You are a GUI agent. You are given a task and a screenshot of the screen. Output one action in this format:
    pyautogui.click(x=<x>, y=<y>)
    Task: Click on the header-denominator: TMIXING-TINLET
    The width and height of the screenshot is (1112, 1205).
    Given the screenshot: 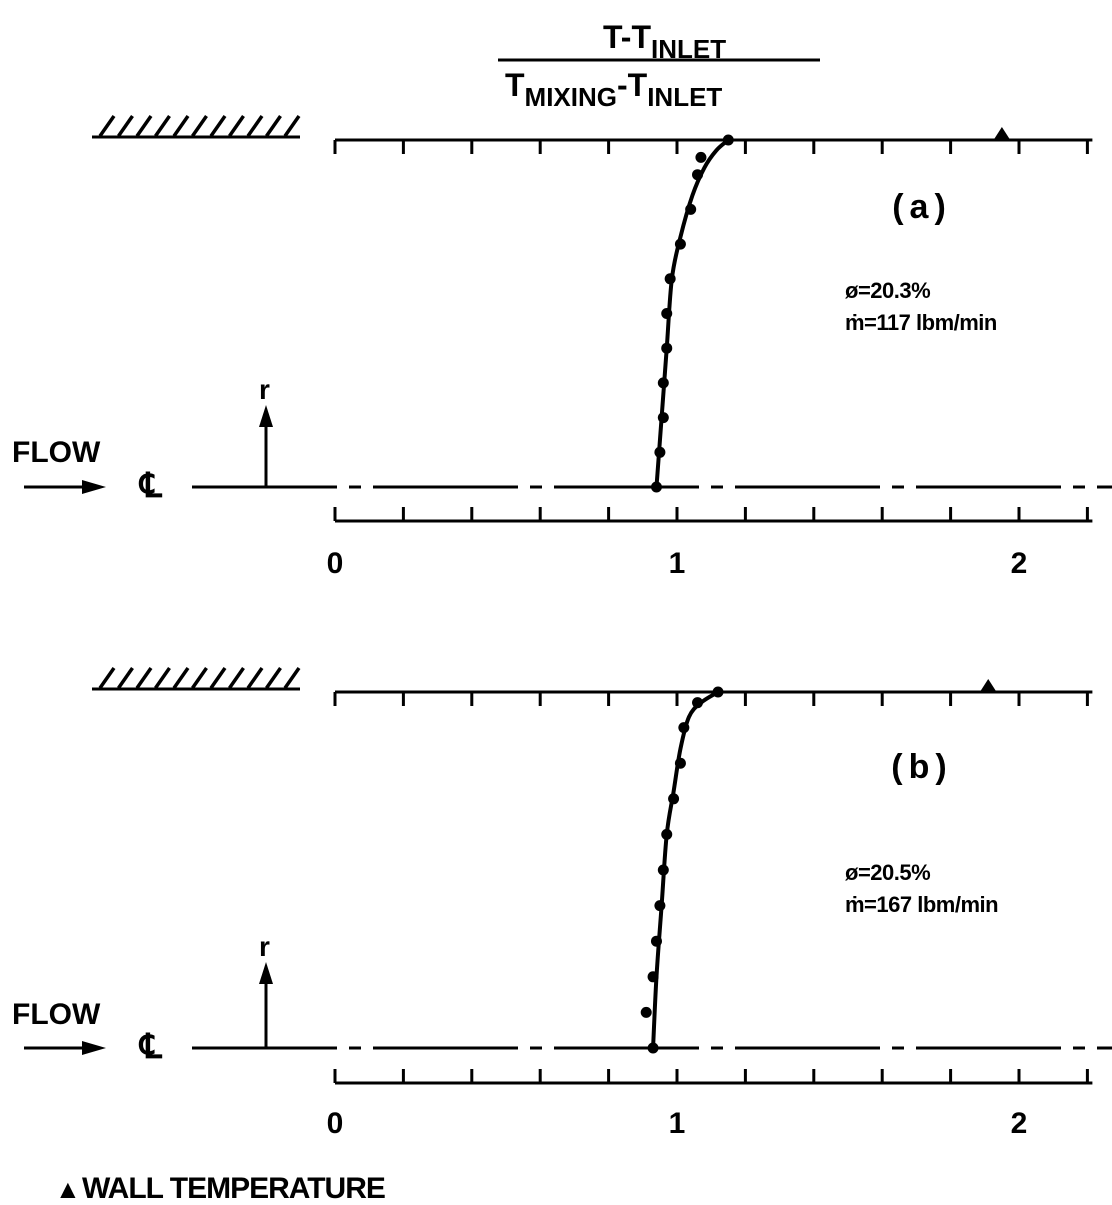 What is the action you would take?
    pyautogui.click(x=613, y=89)
    